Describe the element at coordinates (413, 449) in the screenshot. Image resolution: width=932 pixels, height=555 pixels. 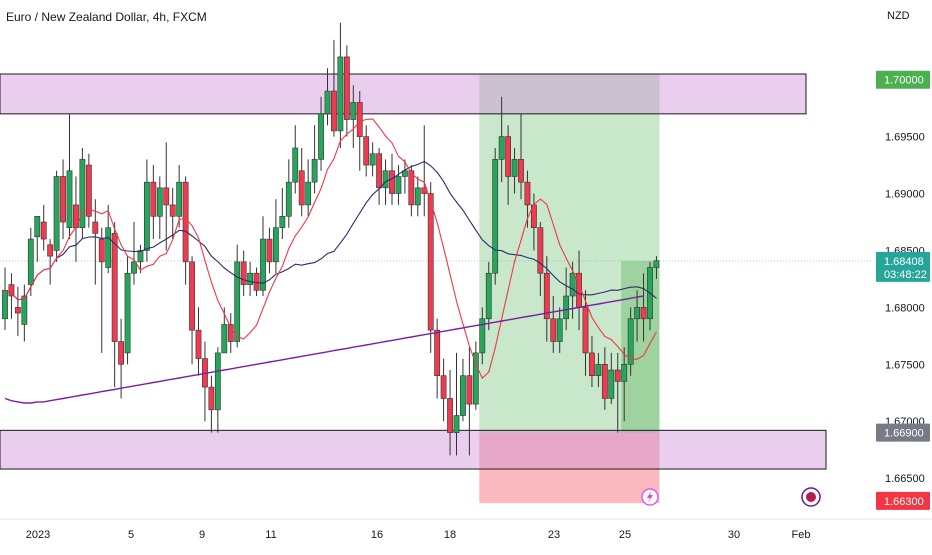
I see `support-zone` at that location.